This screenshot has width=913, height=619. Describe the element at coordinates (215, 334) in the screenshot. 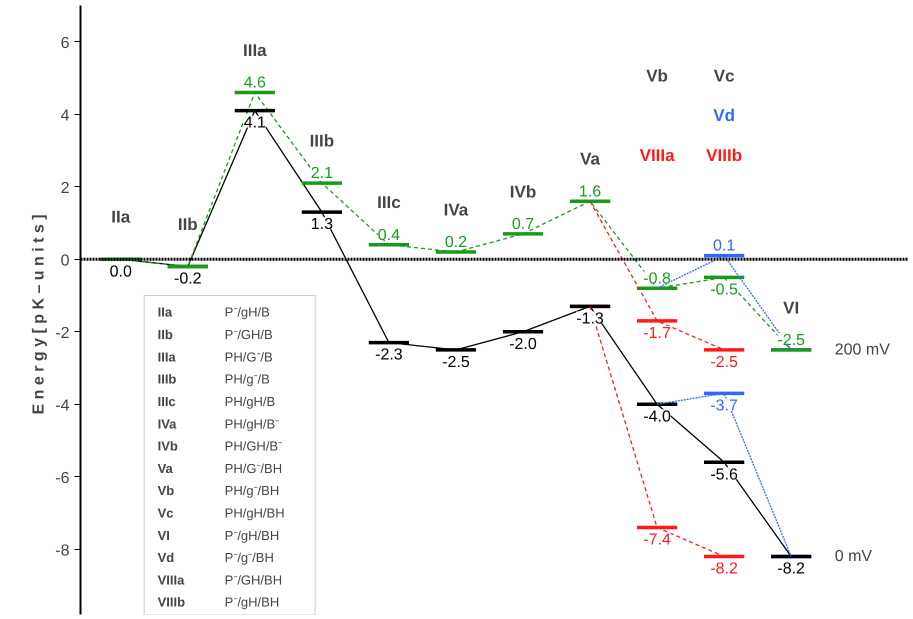

I see `text: IIb P⁻/GH/B` at that location.